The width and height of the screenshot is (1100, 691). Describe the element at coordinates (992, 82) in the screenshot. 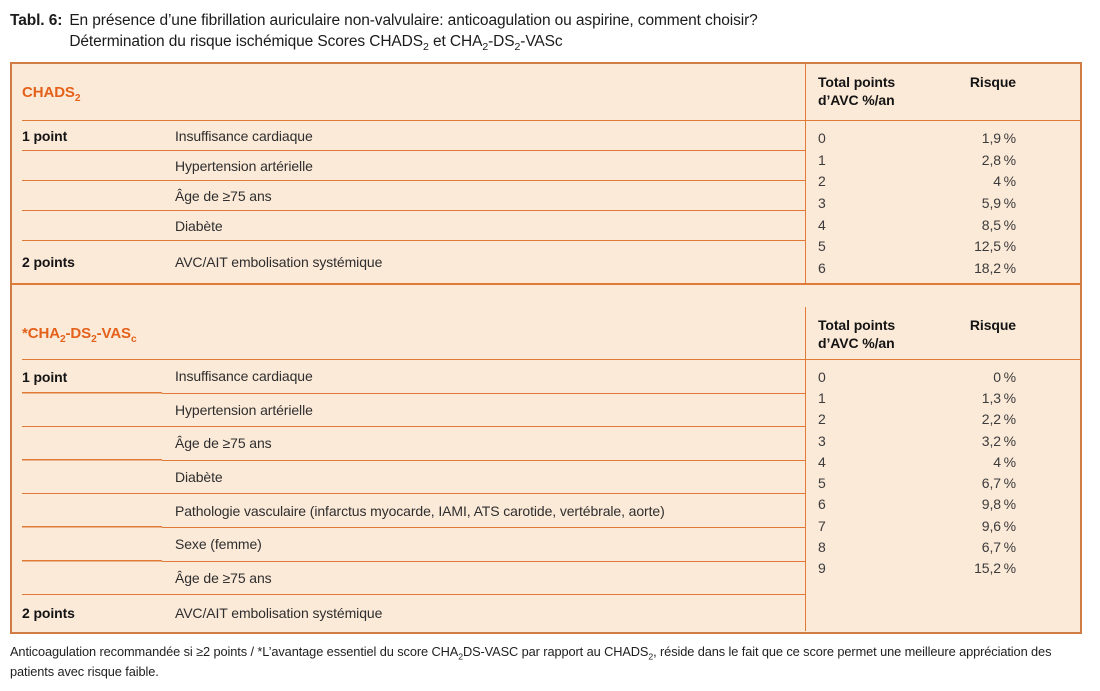

I see `chads2-risque-header: Risque` at that location.